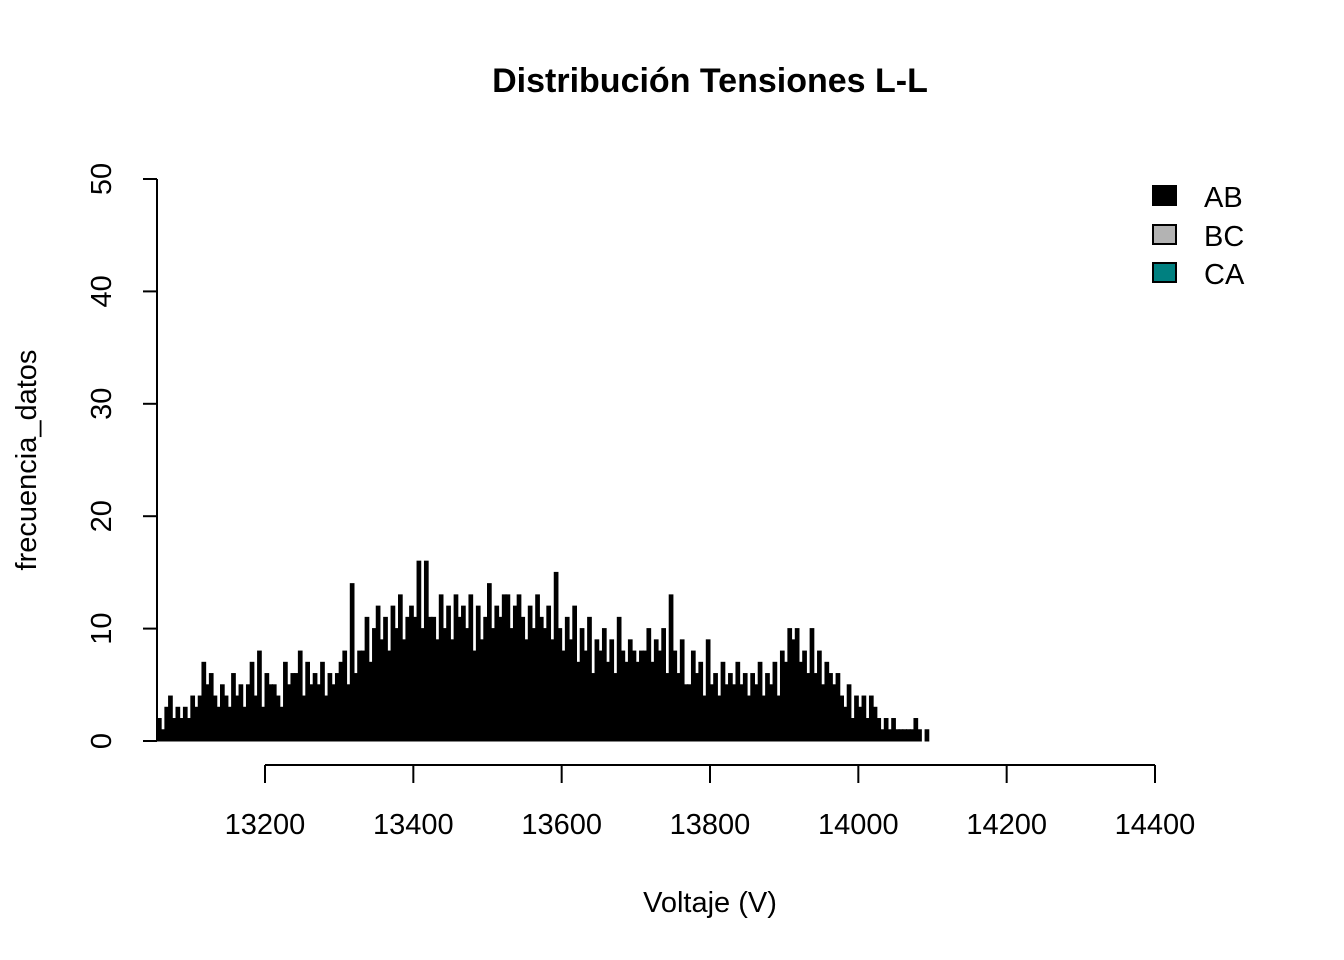  I want to click on legend: AB BC CA, so click(1198, 236).